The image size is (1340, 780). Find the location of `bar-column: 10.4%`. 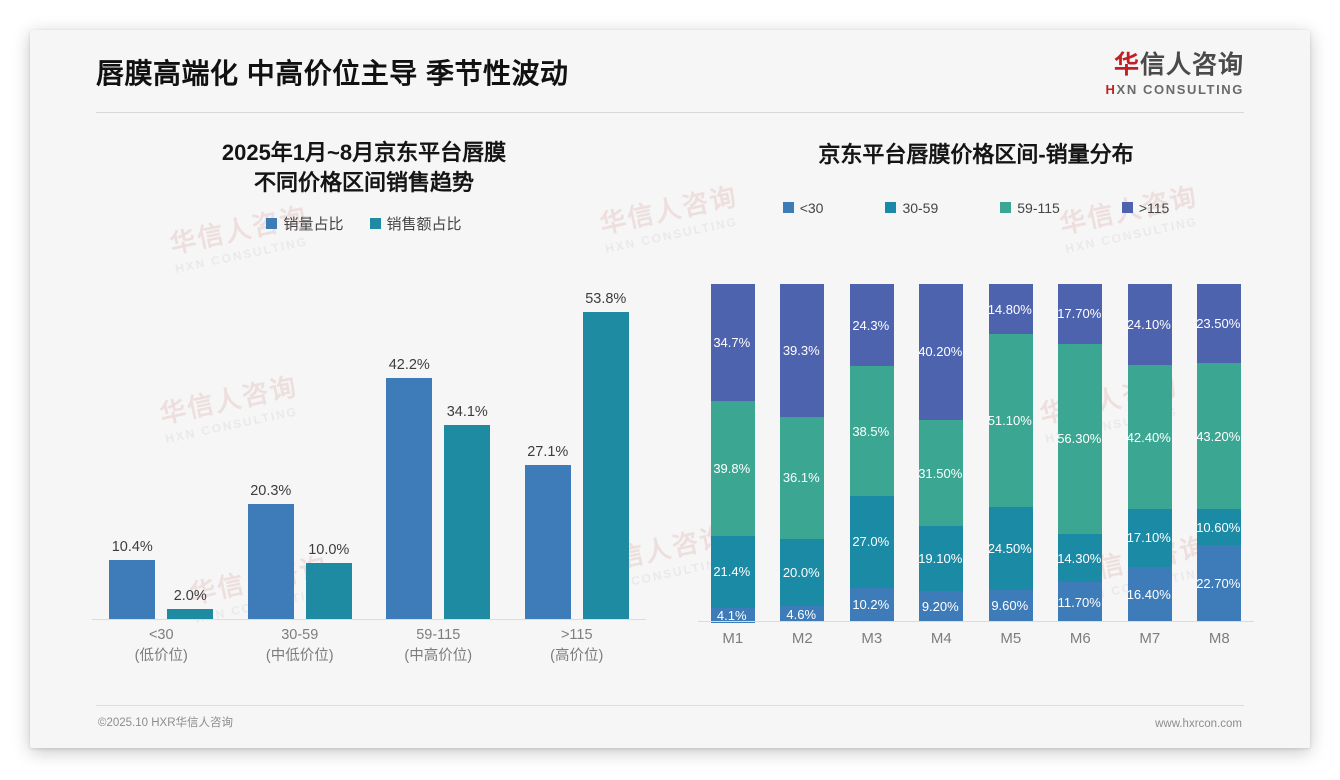

bar-column: 10.4% is located at coordinates (132, 448).